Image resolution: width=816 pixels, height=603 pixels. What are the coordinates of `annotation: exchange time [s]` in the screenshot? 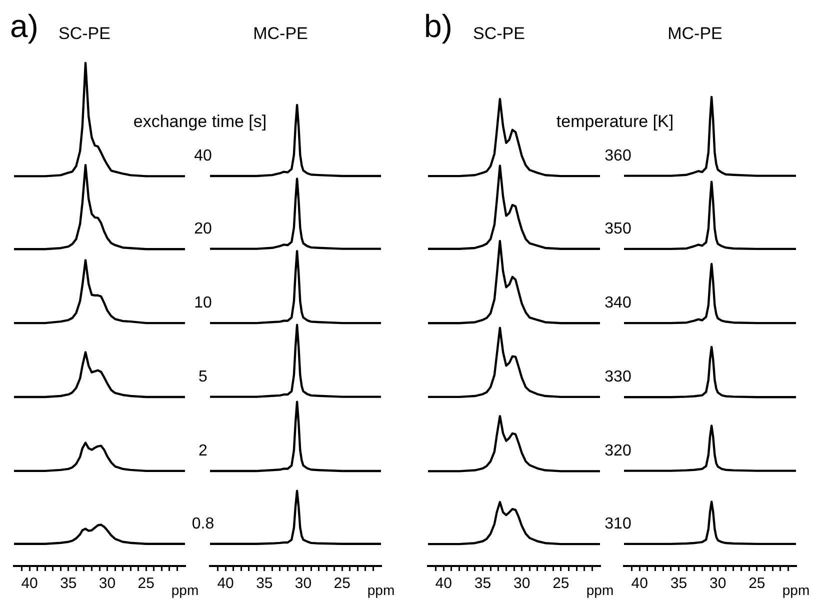 It's located at (200, 122).